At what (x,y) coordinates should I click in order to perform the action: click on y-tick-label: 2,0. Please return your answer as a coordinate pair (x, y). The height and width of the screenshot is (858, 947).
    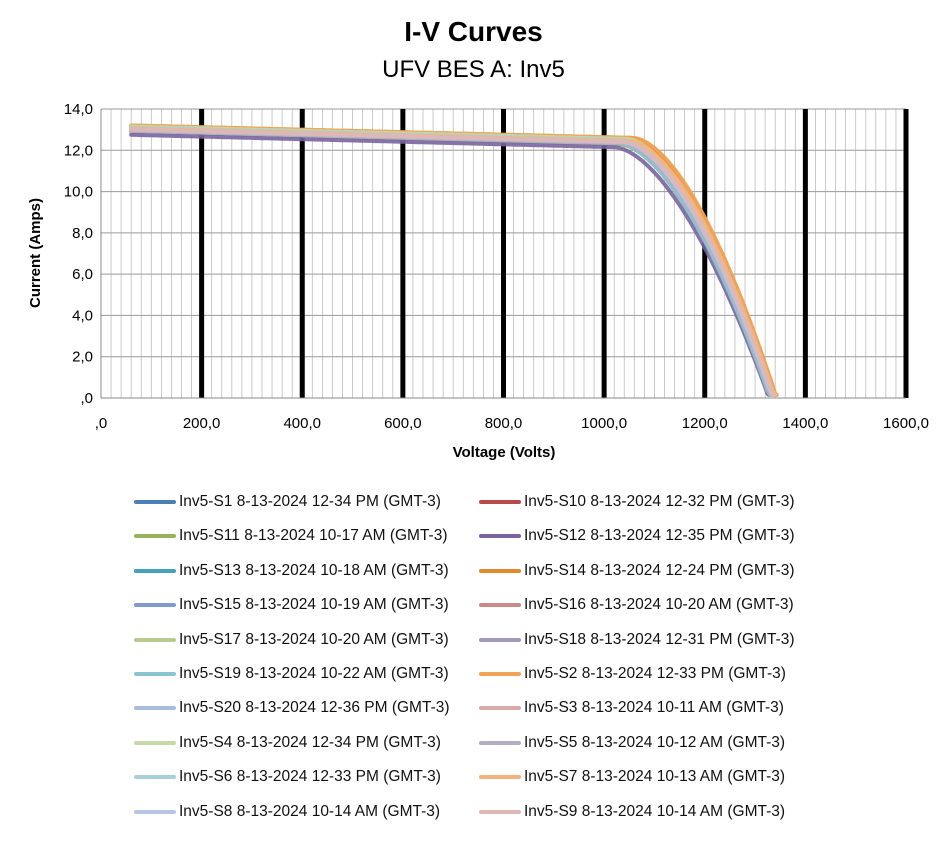
    Looking at the image, I should click on (82, 357).